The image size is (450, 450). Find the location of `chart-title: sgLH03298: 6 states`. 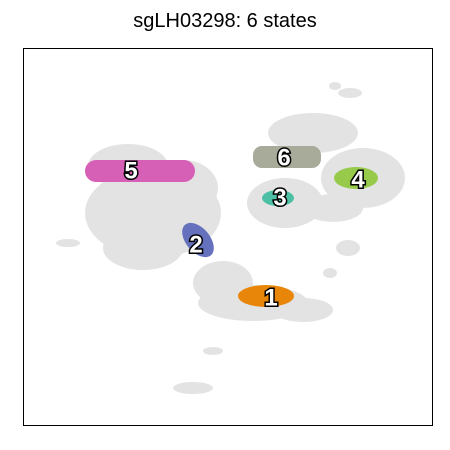

chart-title: sgLH03298: 6 states is located at coordinates (225, 21).